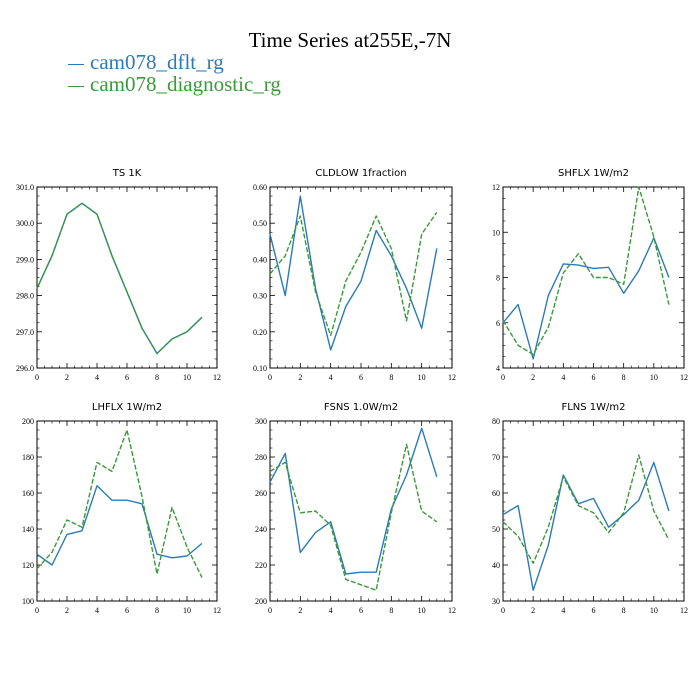  Describe the element at coordinates (496, 187) in the screenshot. I see `y-tick-label: 12` at that location.